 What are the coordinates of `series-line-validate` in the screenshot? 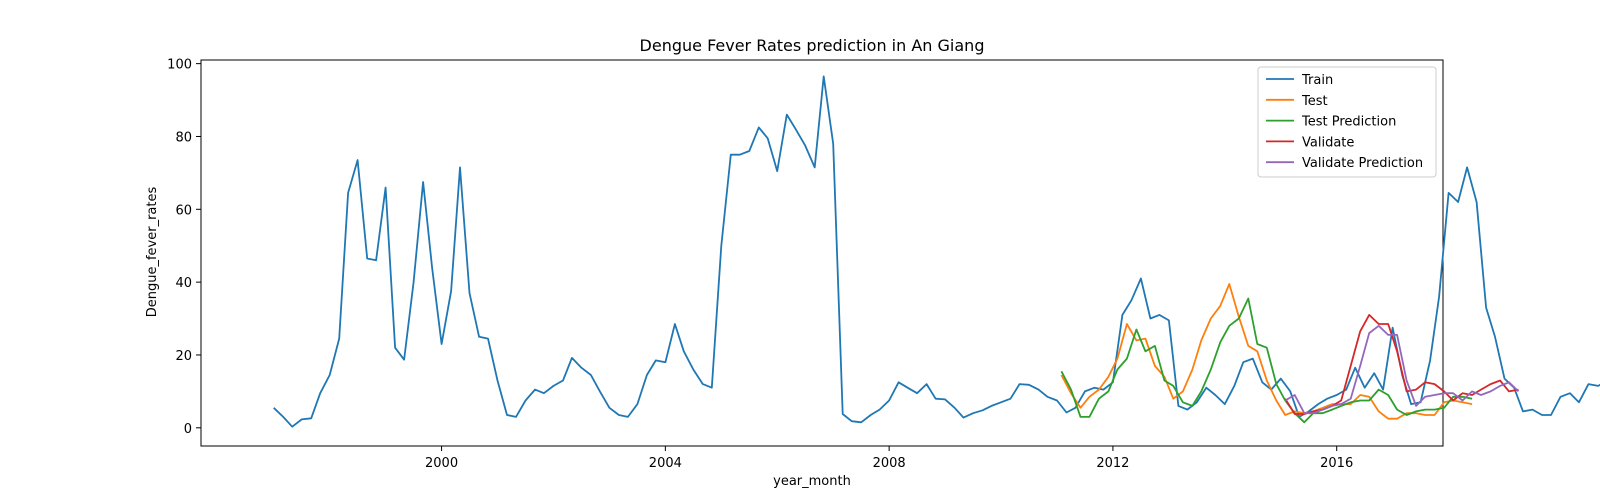 It's located at (1401, 364).